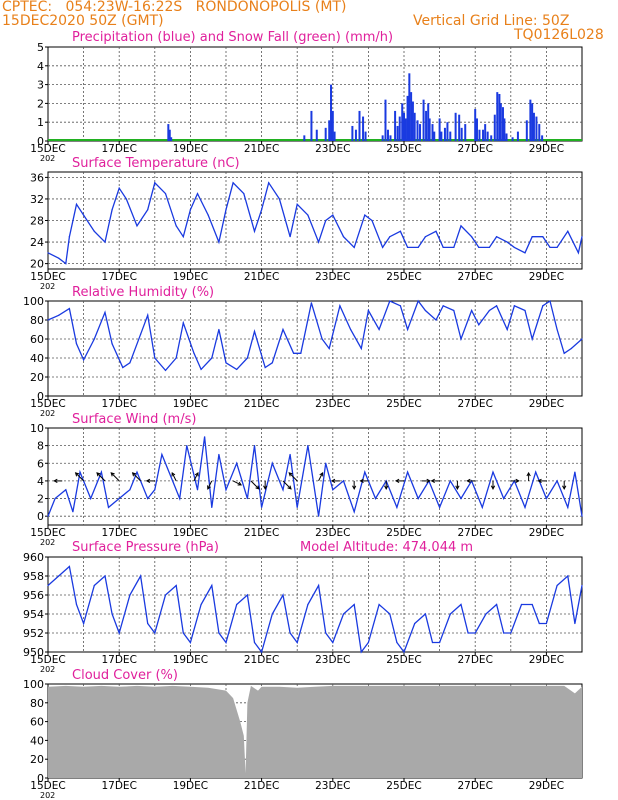  I want to click on cloud-area, so click(315, 731).